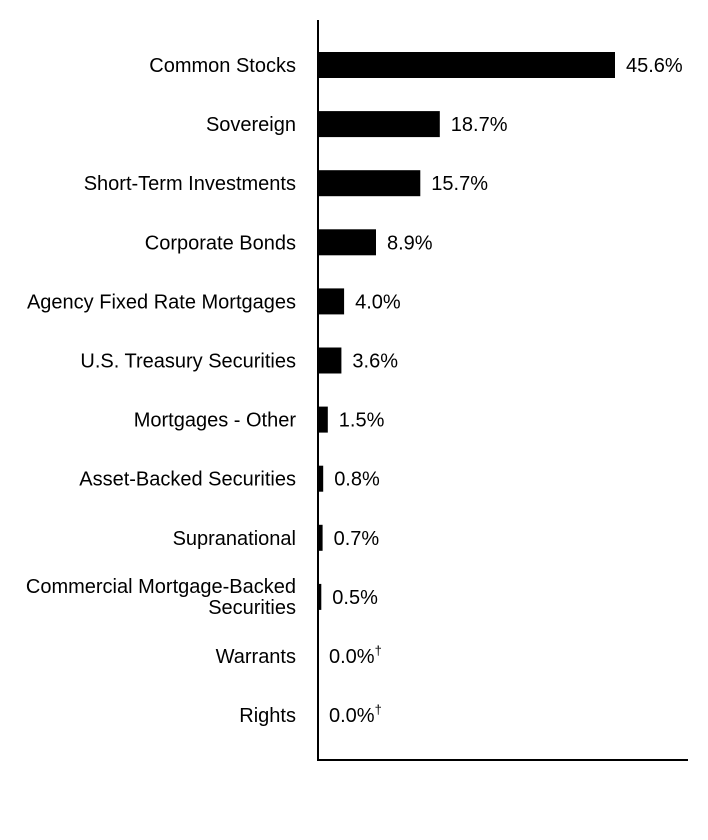 The image size is (708, 840). Describe the element at coordinates (222, 66) in the screenshot. I see `category-label: Common Stocks` at that location.